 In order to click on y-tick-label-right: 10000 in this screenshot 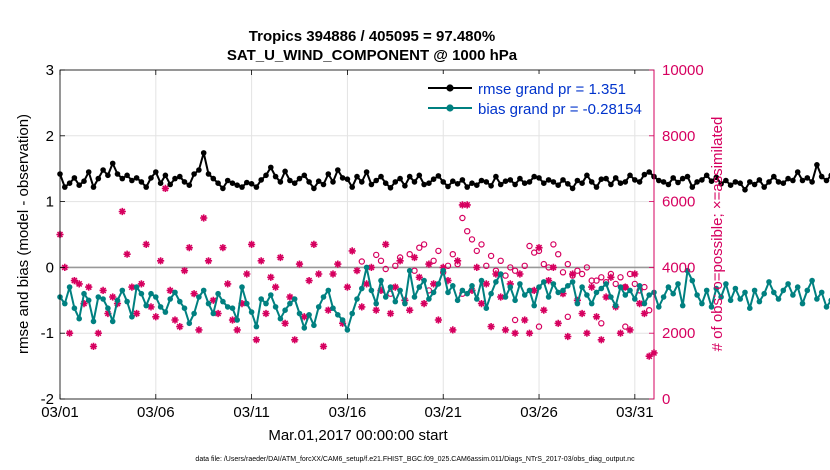, I will do `click(683, 70)`.